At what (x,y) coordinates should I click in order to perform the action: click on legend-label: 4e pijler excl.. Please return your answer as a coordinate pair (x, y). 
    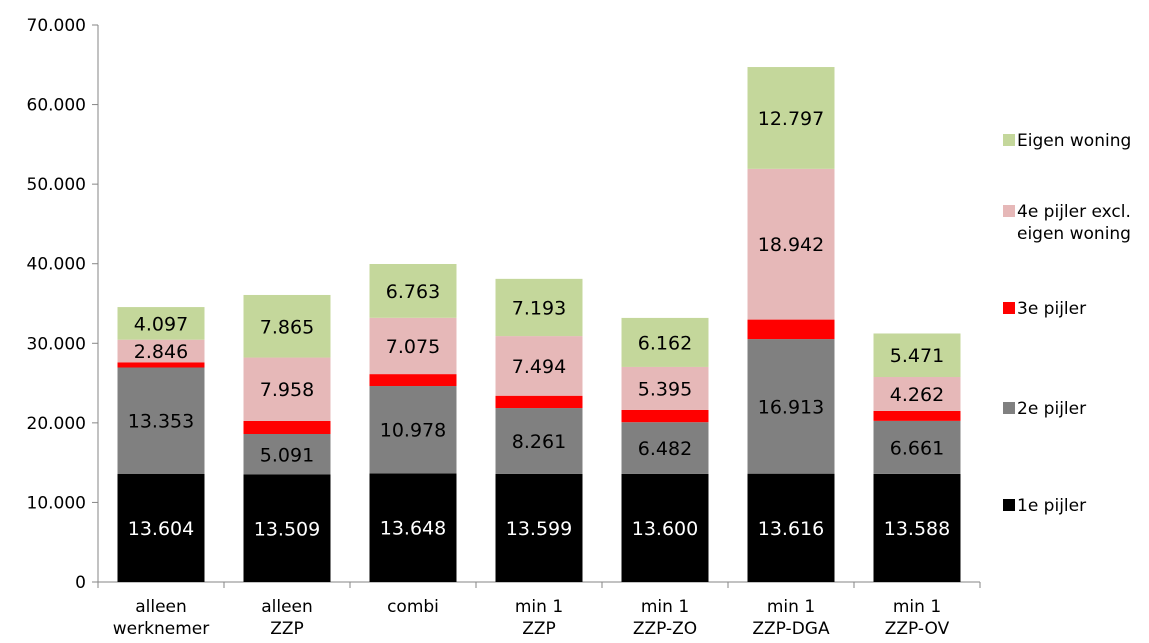
    Looking at the image, I should click on (1074, 212).